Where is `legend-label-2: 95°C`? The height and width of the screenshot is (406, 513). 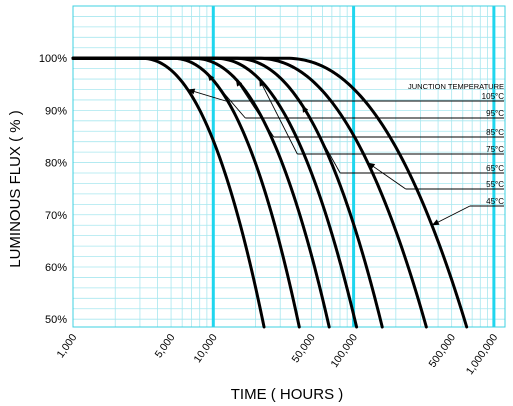 legend-label-2: 95°C is located at coordinates (495, 113).